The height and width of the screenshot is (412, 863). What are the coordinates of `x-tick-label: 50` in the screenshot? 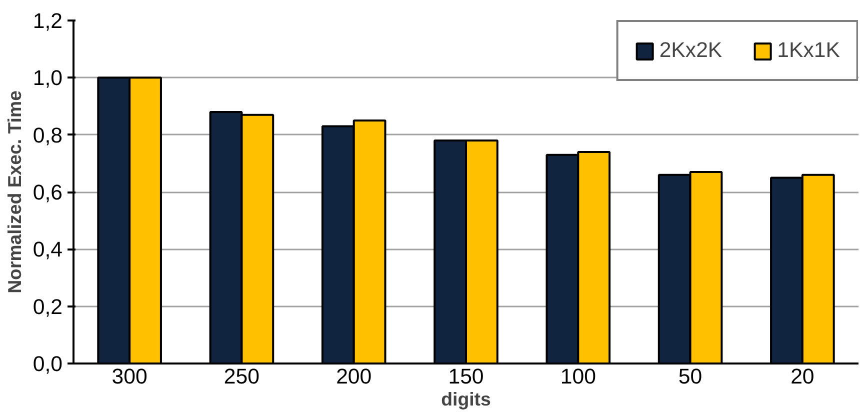 It's located at (690, 376).